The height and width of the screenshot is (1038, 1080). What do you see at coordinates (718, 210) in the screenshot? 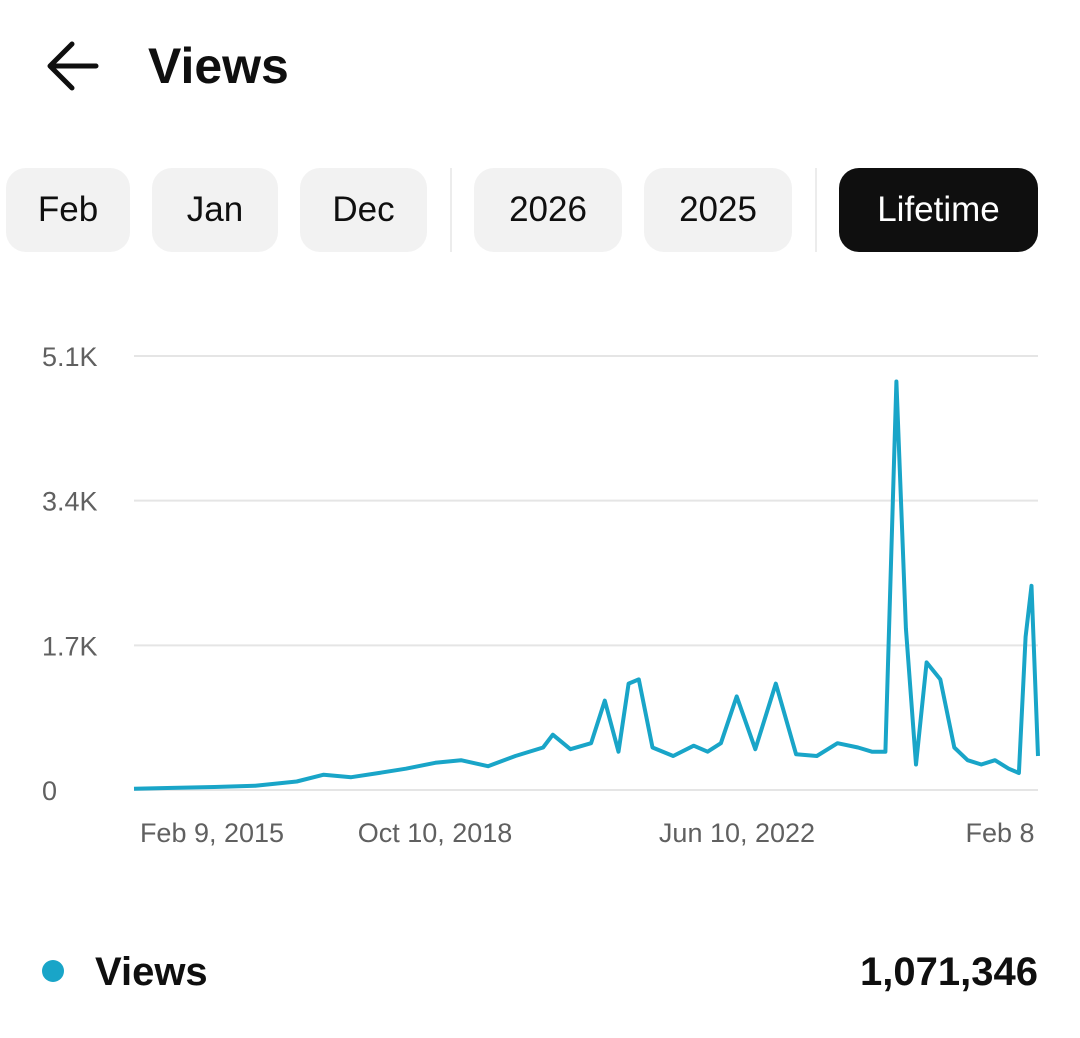
I see `chip-year-2025: 2025` at bounding box center [718, 210].